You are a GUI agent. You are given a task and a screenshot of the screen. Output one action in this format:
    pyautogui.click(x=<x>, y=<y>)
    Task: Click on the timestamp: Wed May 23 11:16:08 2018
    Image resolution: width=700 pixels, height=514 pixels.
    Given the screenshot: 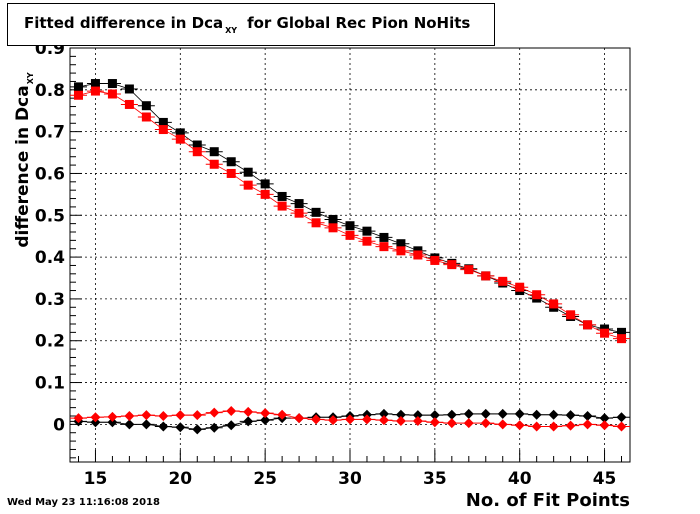 What is the action you would take?
    pyautogui.click(x=83, y=502)
    